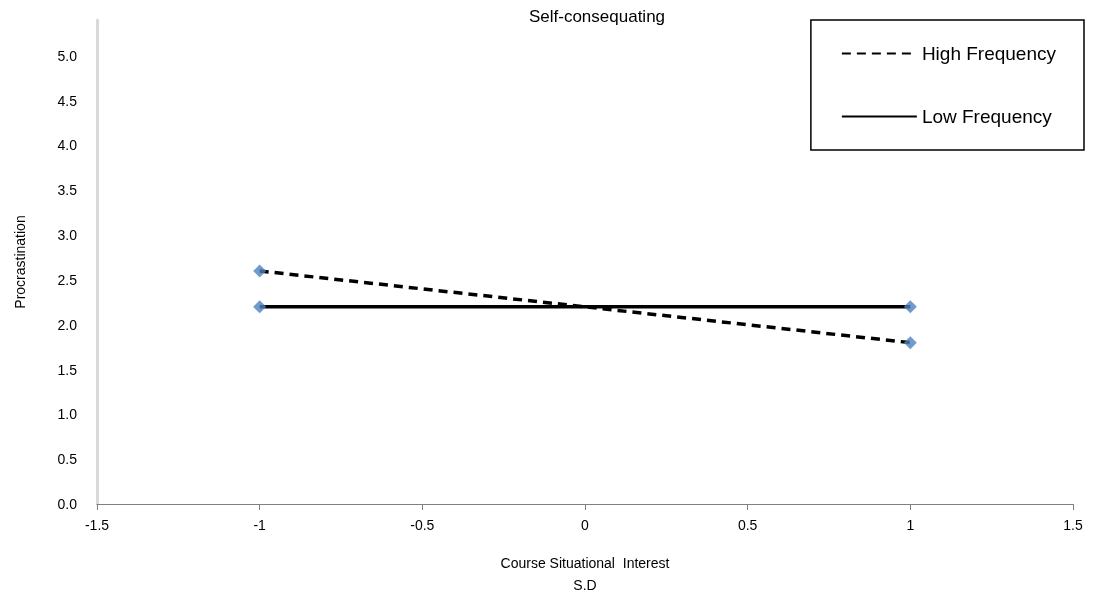 The width and height of the screenshot is (1106, 601). I want to click on y-tick-label: 1.0, so click(67, 414).